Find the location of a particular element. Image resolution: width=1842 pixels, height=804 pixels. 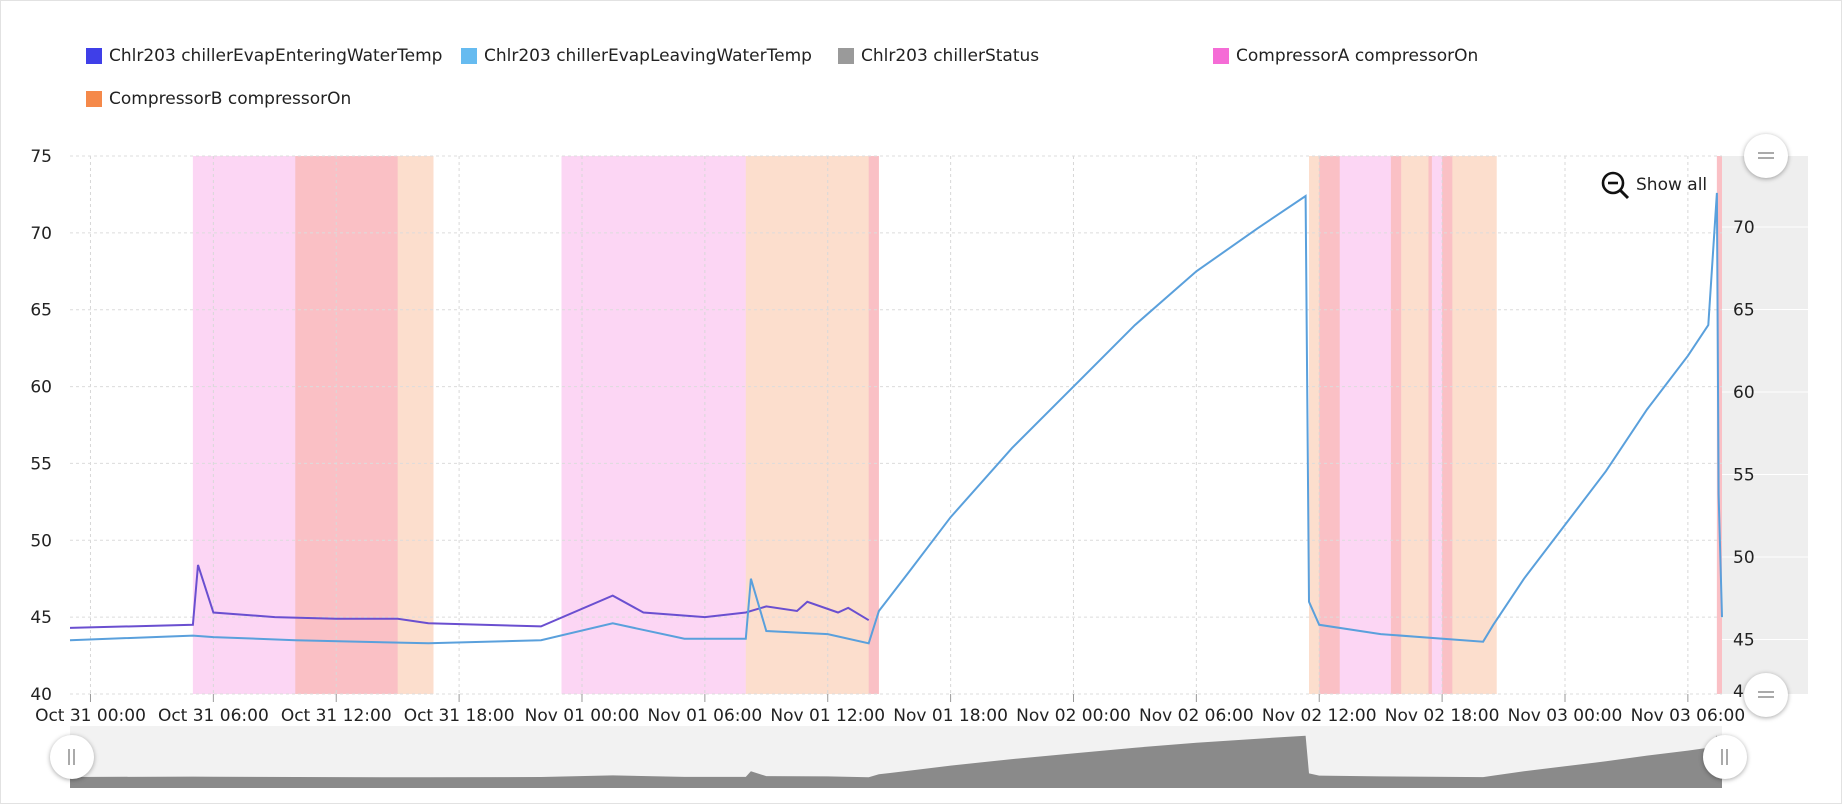

x-tick-label: Nov 01 06:00 is located at coordinates (705, 716).